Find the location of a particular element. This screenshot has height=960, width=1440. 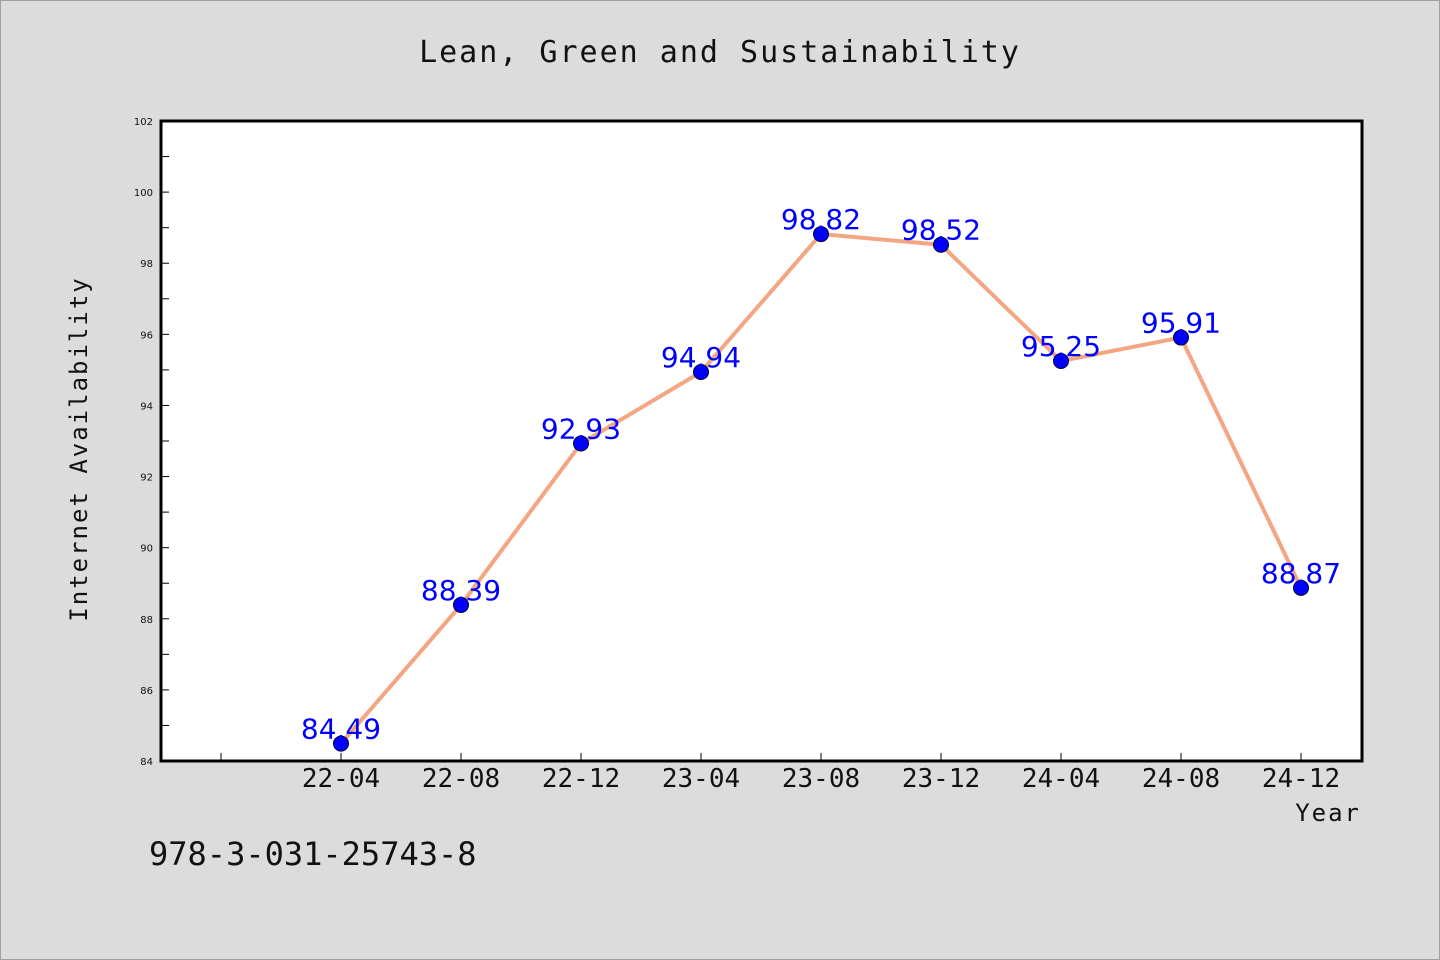

data-label: 98.82 is located at coordinates (821, 219).